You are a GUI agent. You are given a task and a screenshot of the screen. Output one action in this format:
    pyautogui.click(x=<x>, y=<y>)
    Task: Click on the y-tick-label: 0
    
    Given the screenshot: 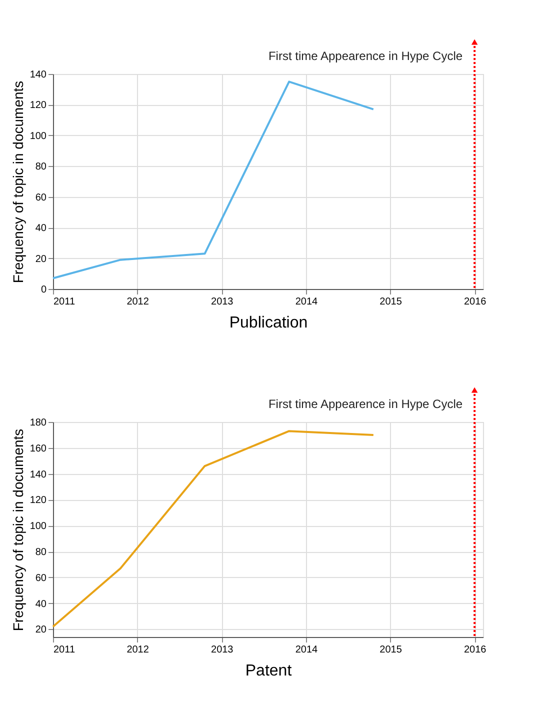 What is the action you would take?
    pyautogui.click(x=43, y=290)
    